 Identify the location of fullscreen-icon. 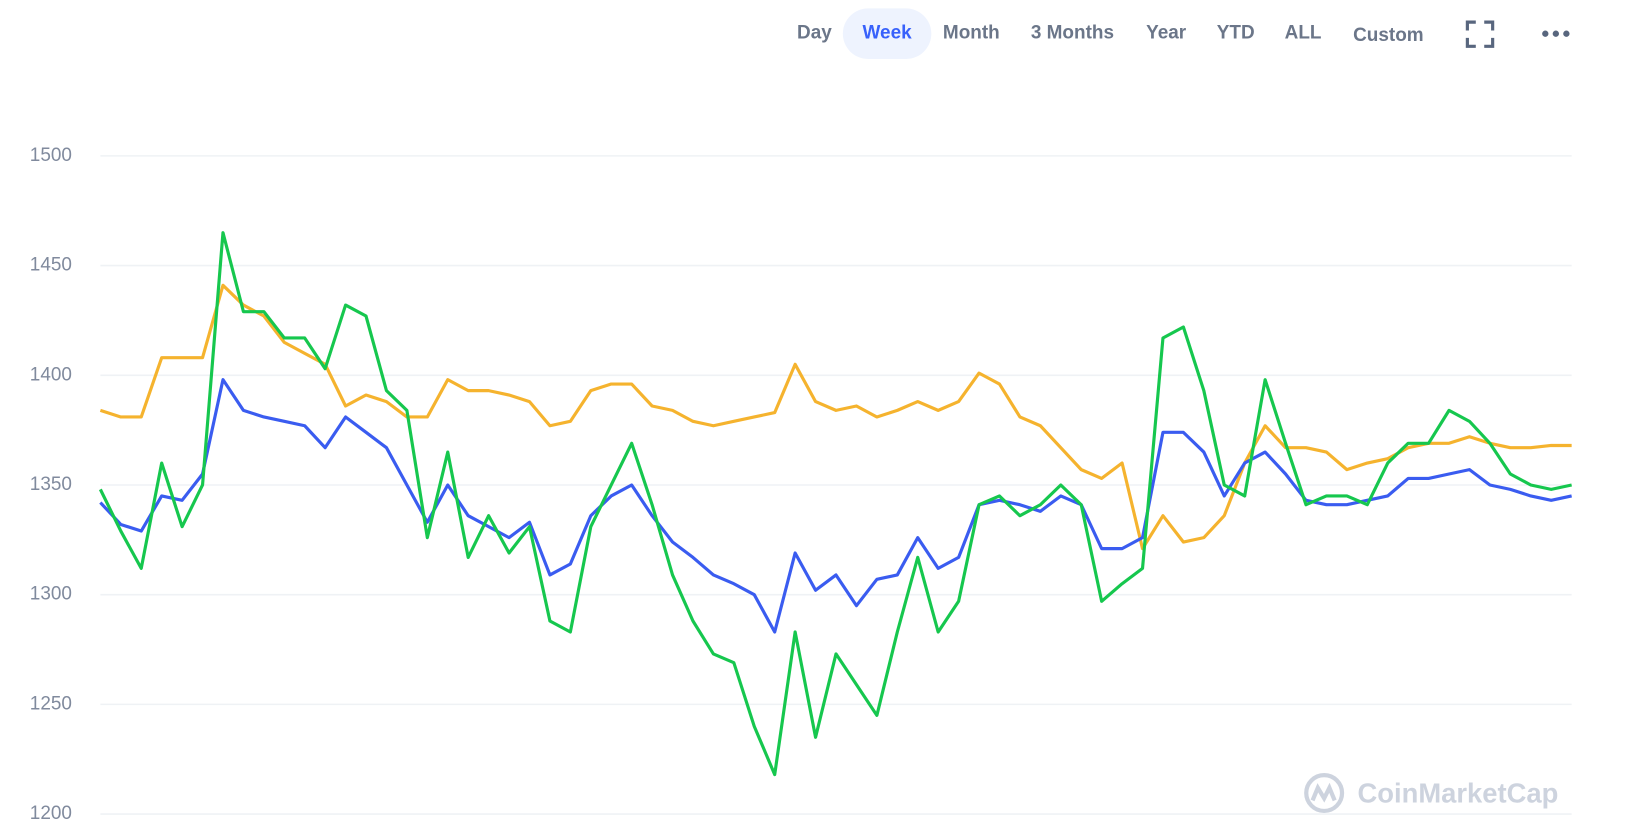
(1480, 34).